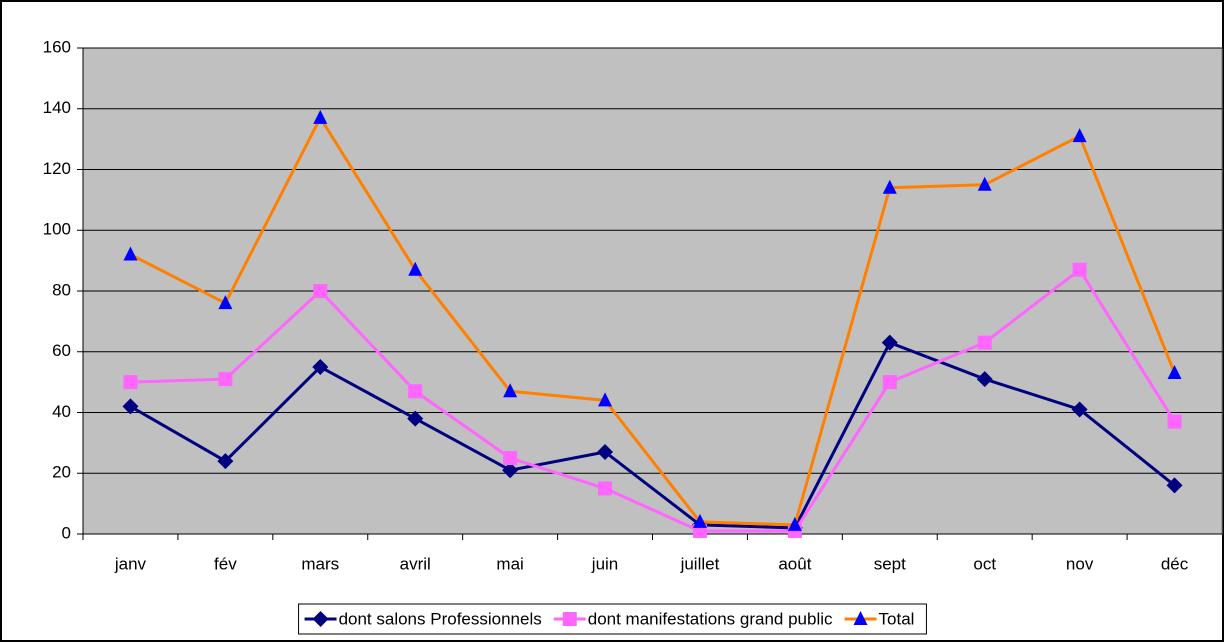  Describe the element at coordinates (61, 472) in the screenshot. I see `y-tick-label: 20` at that location.